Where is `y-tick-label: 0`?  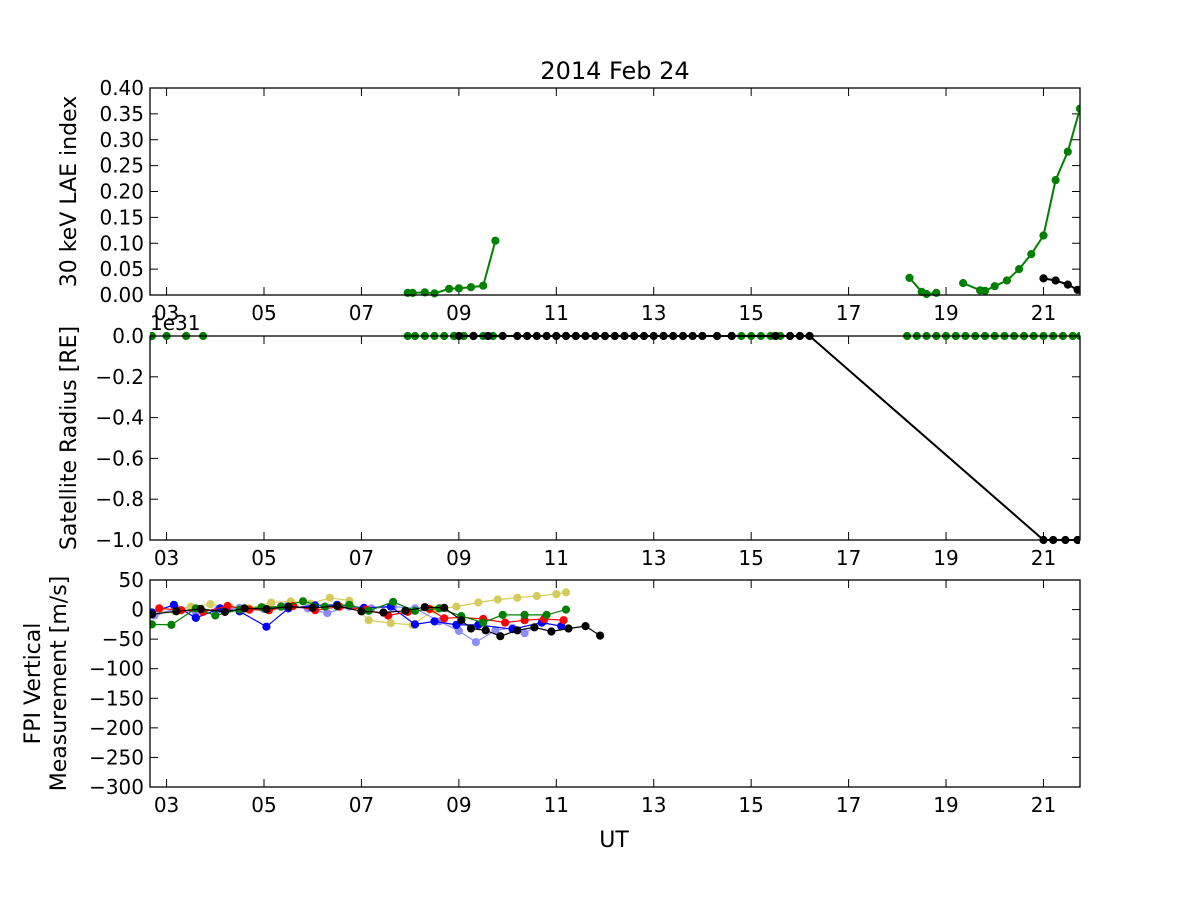
y-tick-label: 0 is located at coordinates (137, 610).